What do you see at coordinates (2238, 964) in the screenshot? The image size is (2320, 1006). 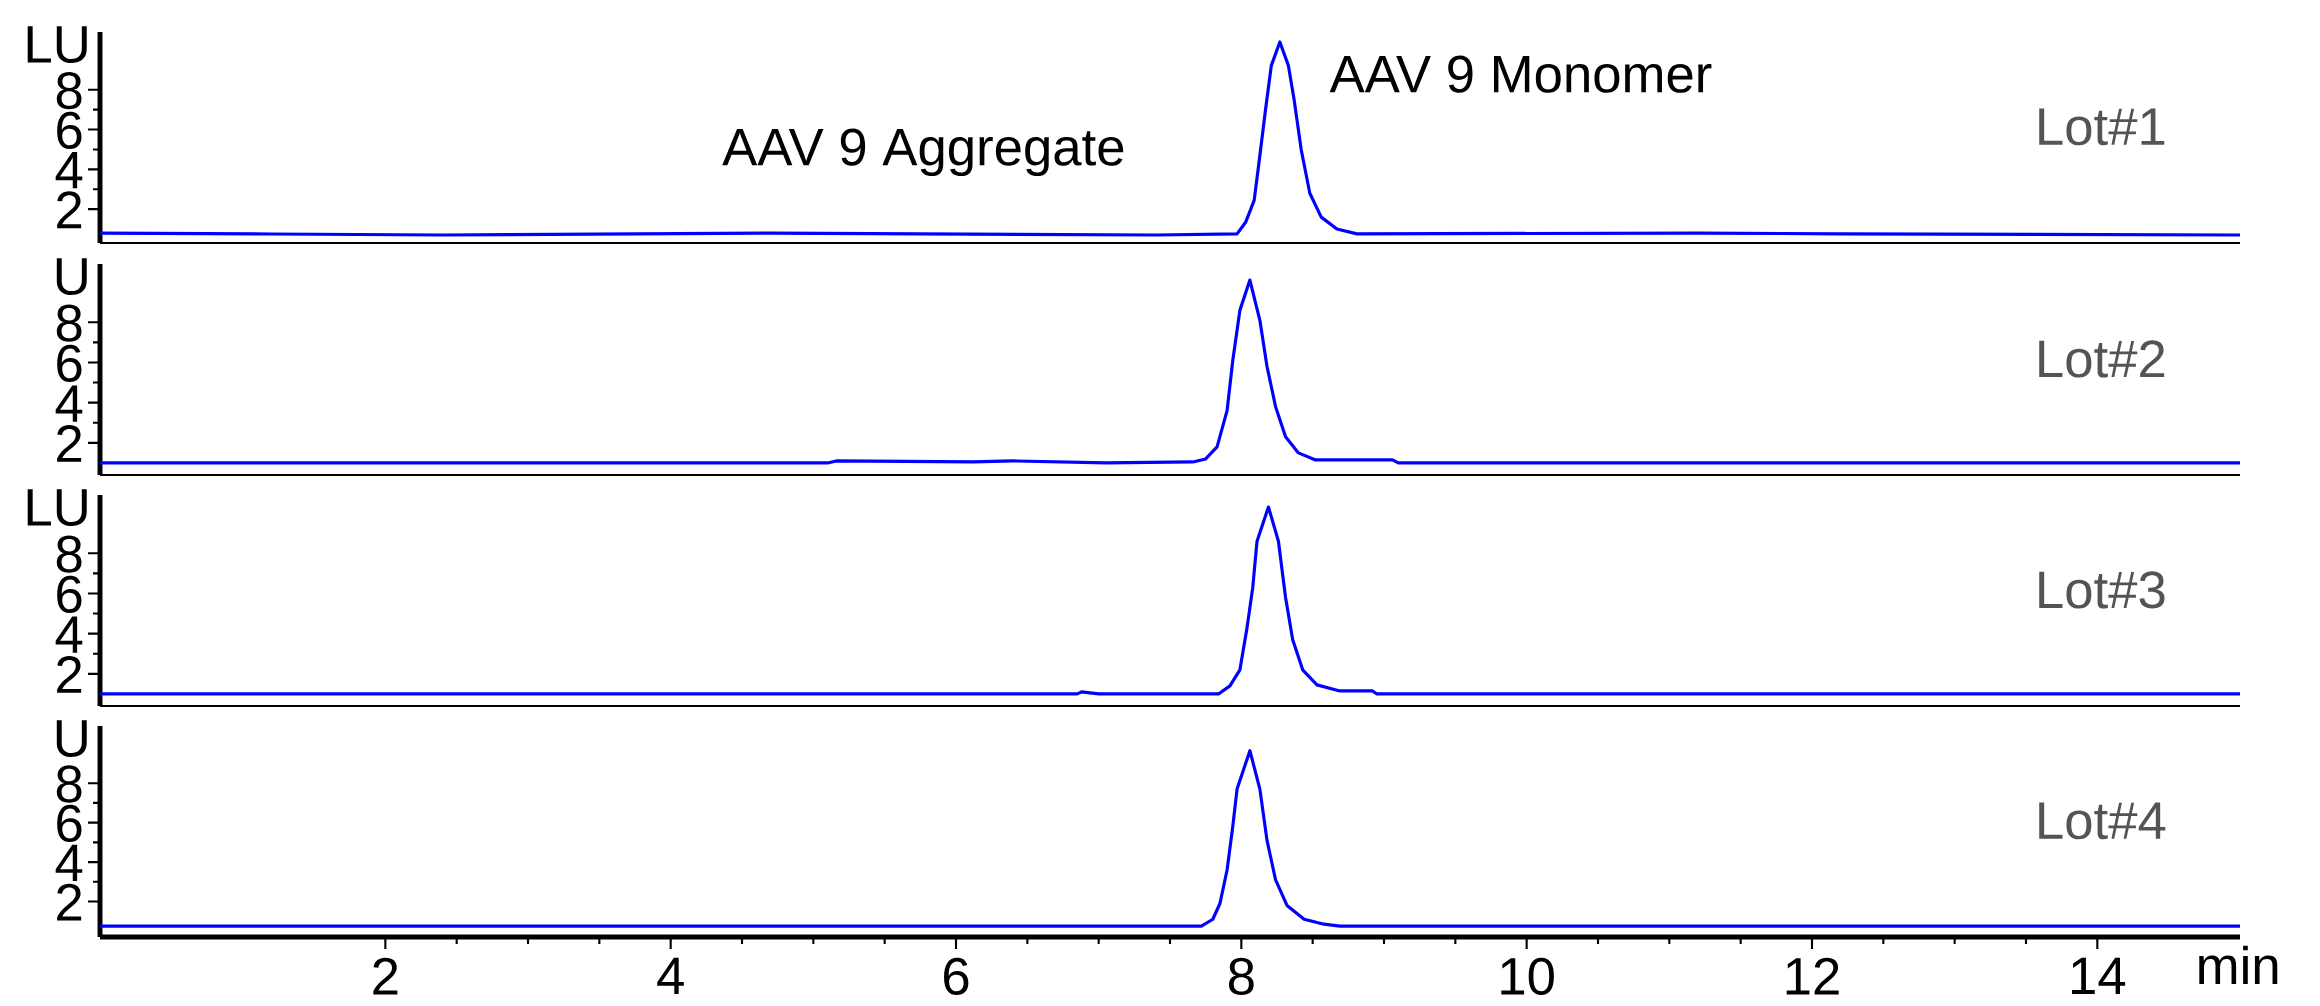 I see `x-axis-title: min` at bounding box center [2238, 964].